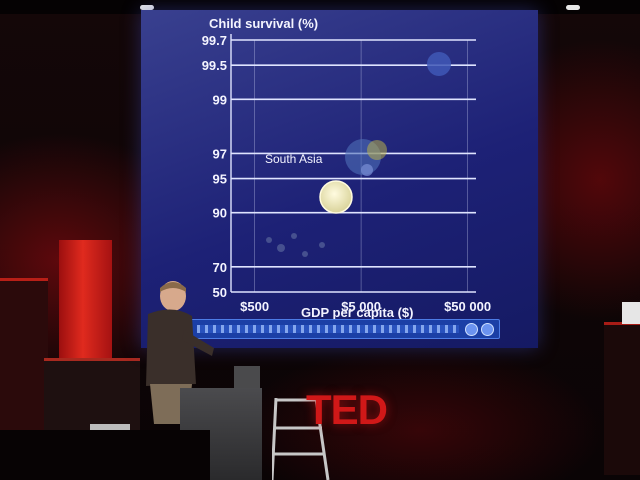 The width and height of the screenshot is (640, 480). I want to click on y-tick-label: 99, so click(220, 99).